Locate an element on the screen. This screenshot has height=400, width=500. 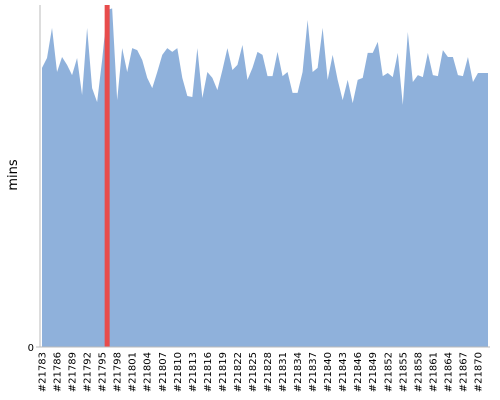
x-tick-label: #21831 is located at coordinates (283, 372).